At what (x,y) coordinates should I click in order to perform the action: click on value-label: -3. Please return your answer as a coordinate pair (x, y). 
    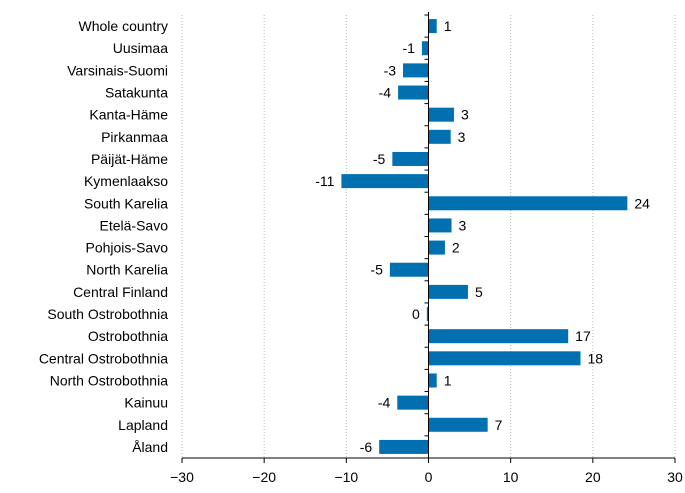
    Looking at the image, I should click on (390, 70).